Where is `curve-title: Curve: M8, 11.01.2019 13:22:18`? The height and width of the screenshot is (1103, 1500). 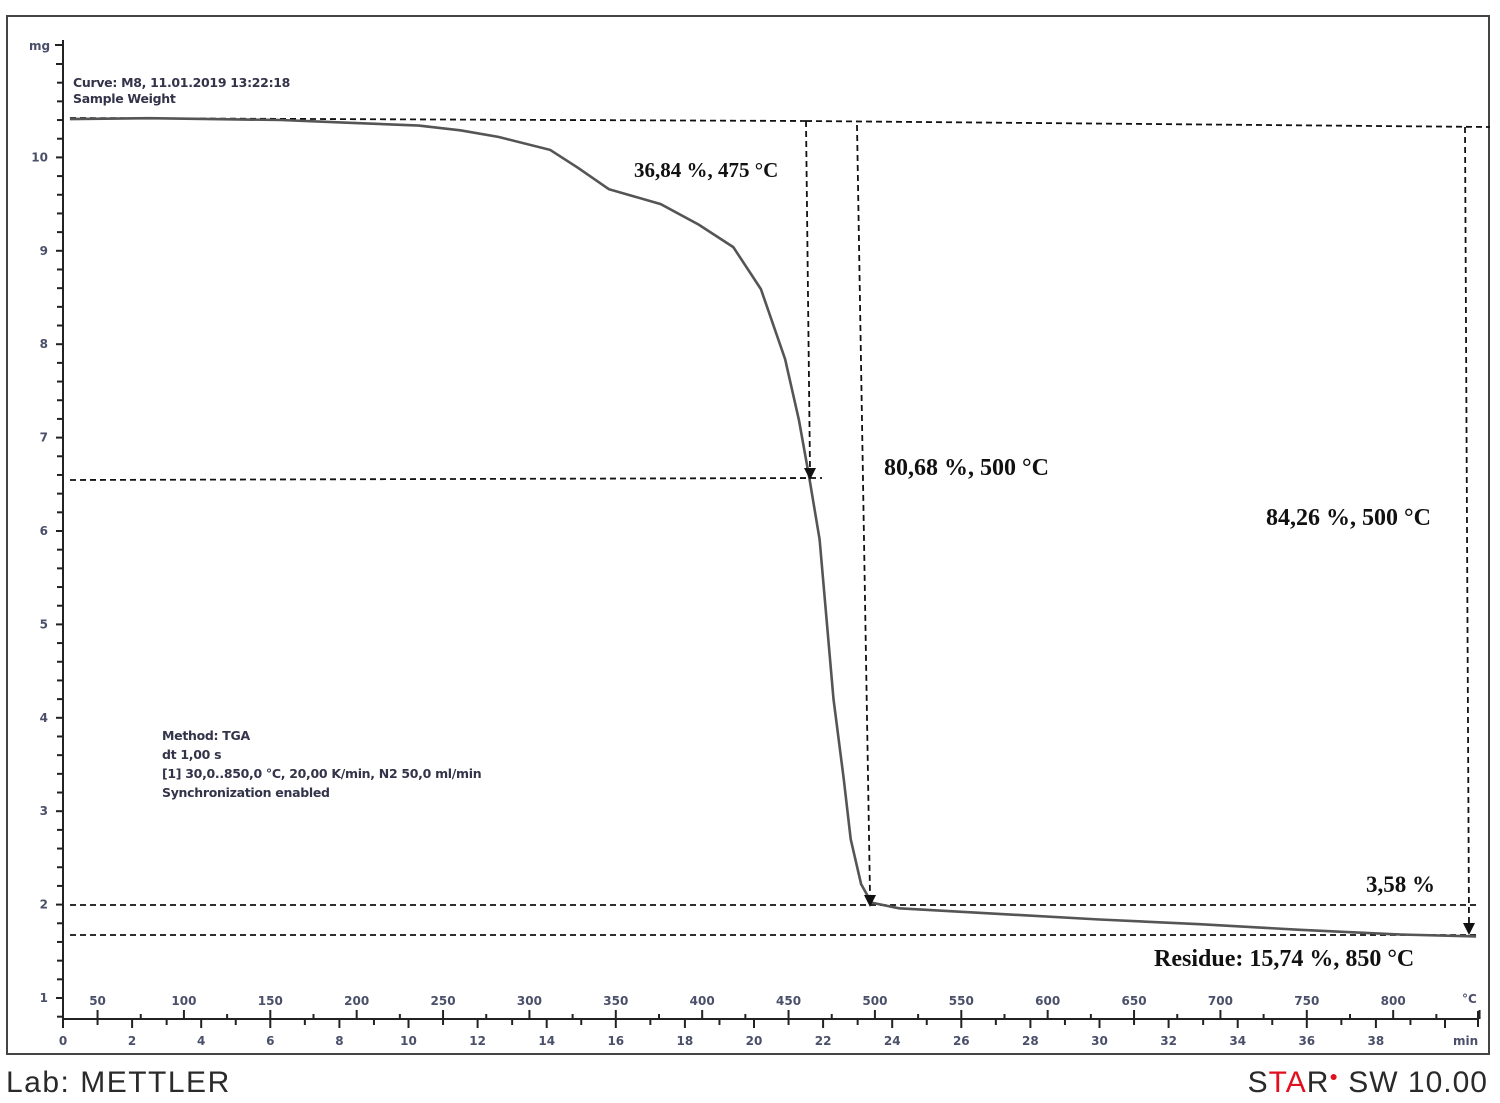
curve-title: Curve: M8, 11.01.2019 13:22:18 is located at coordinates (182, 82).